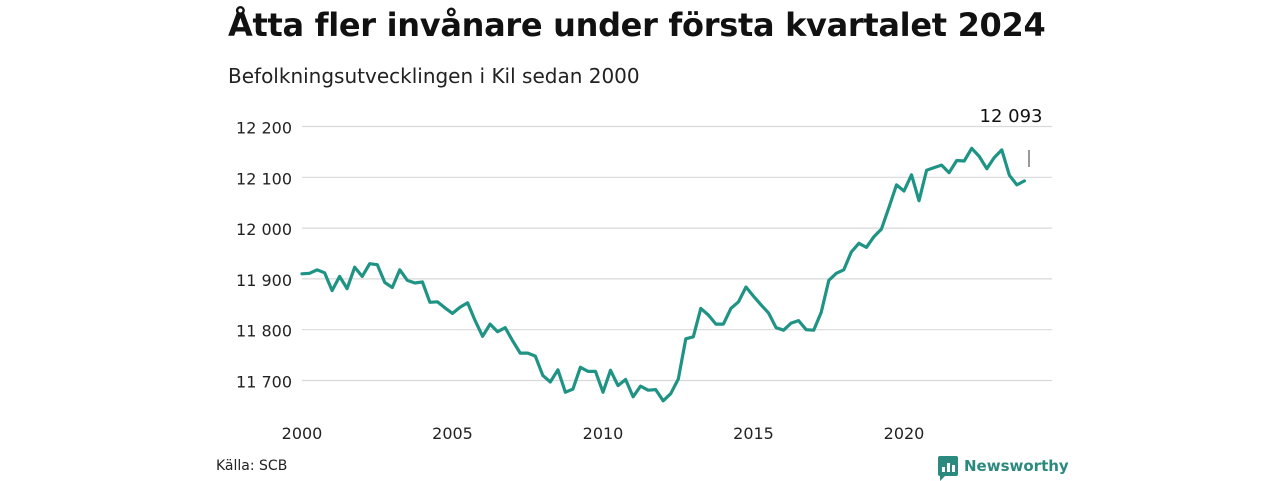 Image resolution: width=1280 pixels, height=481 pixels. I want to click on bar-chart-icon, so click(948, 466).